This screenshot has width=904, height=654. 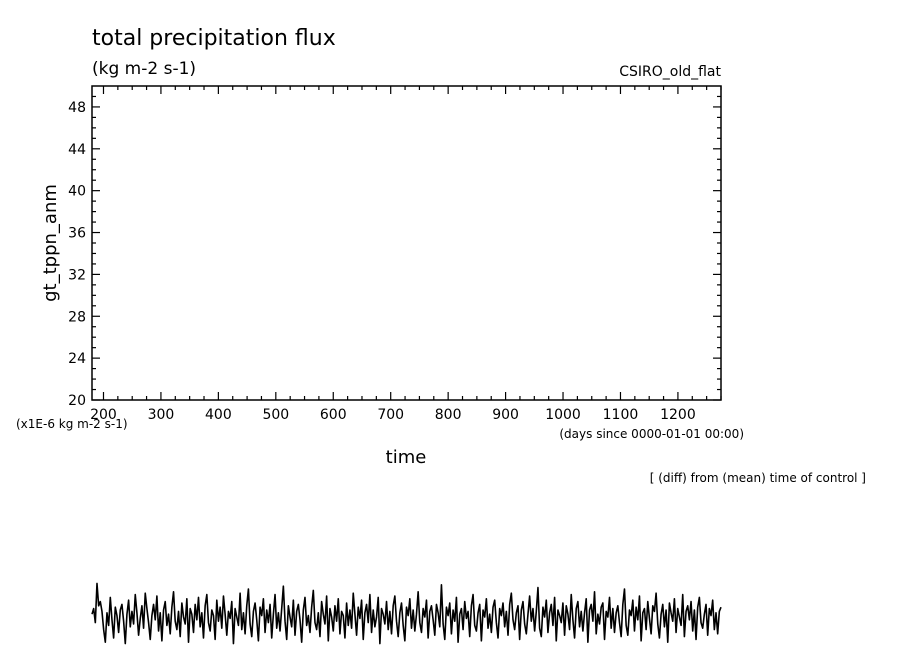 I want to click on x-tick-label: 1100, so click(x=621, y=415).